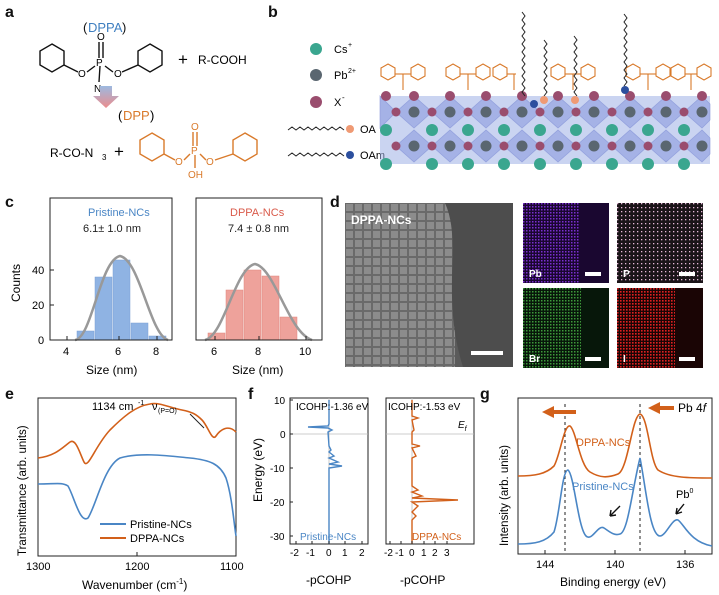 The height and width of the screenshot is (595, 719). What do you see at coordinates (257, 370) in the screenshot?
I see `hist-right-xlabel: Size (nm)` at bounding box center [257, 370].